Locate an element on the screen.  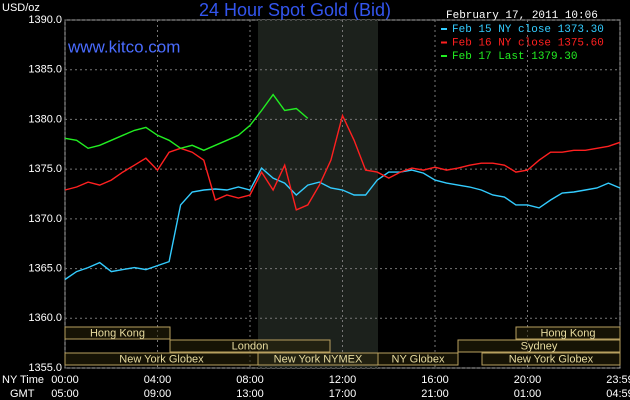
x-tick-label: 16:00 is located at coordinates (435, 380).